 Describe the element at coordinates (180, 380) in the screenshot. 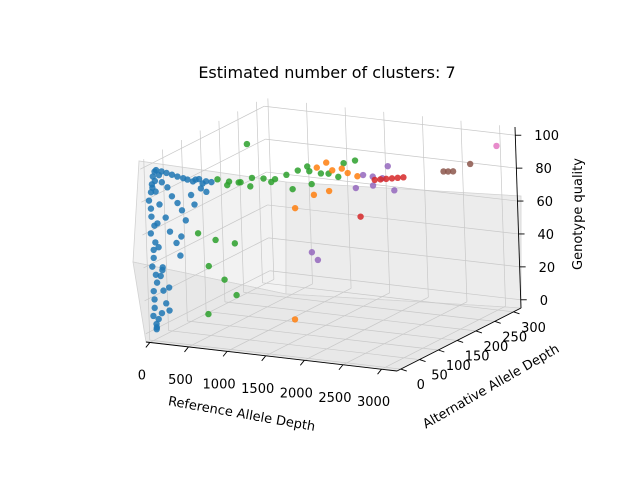

I see `x-tick-label: 500` at that location.